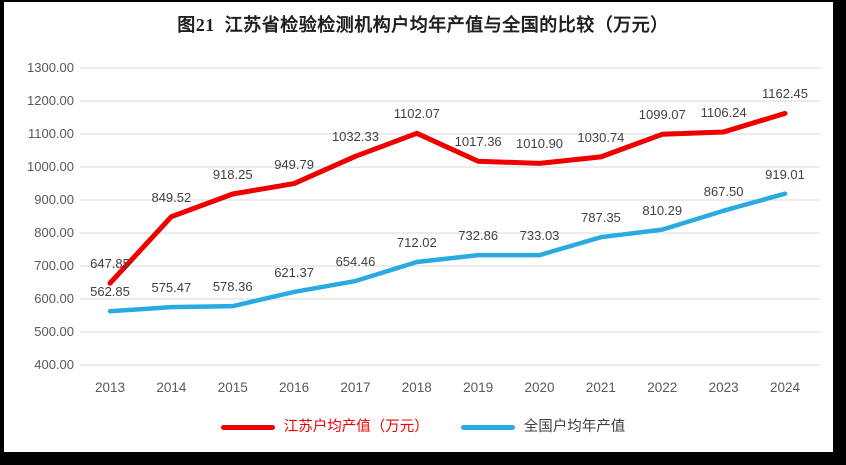 The width and height of the screenshot is (846, 465). I want to click on legend-swatch-jiangsu, so click(247, 427).